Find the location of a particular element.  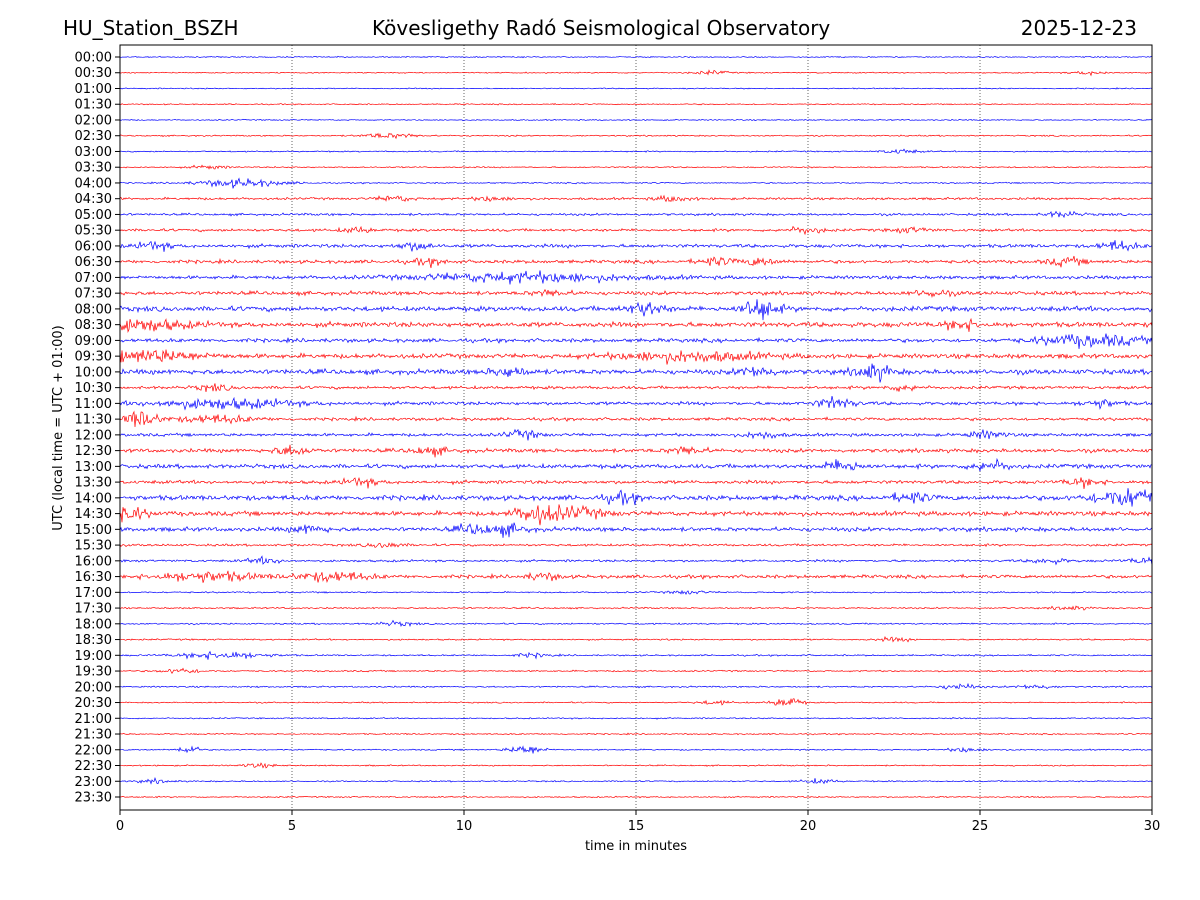

y-tick-label: 01:30 is located at coordinates (93, 105).